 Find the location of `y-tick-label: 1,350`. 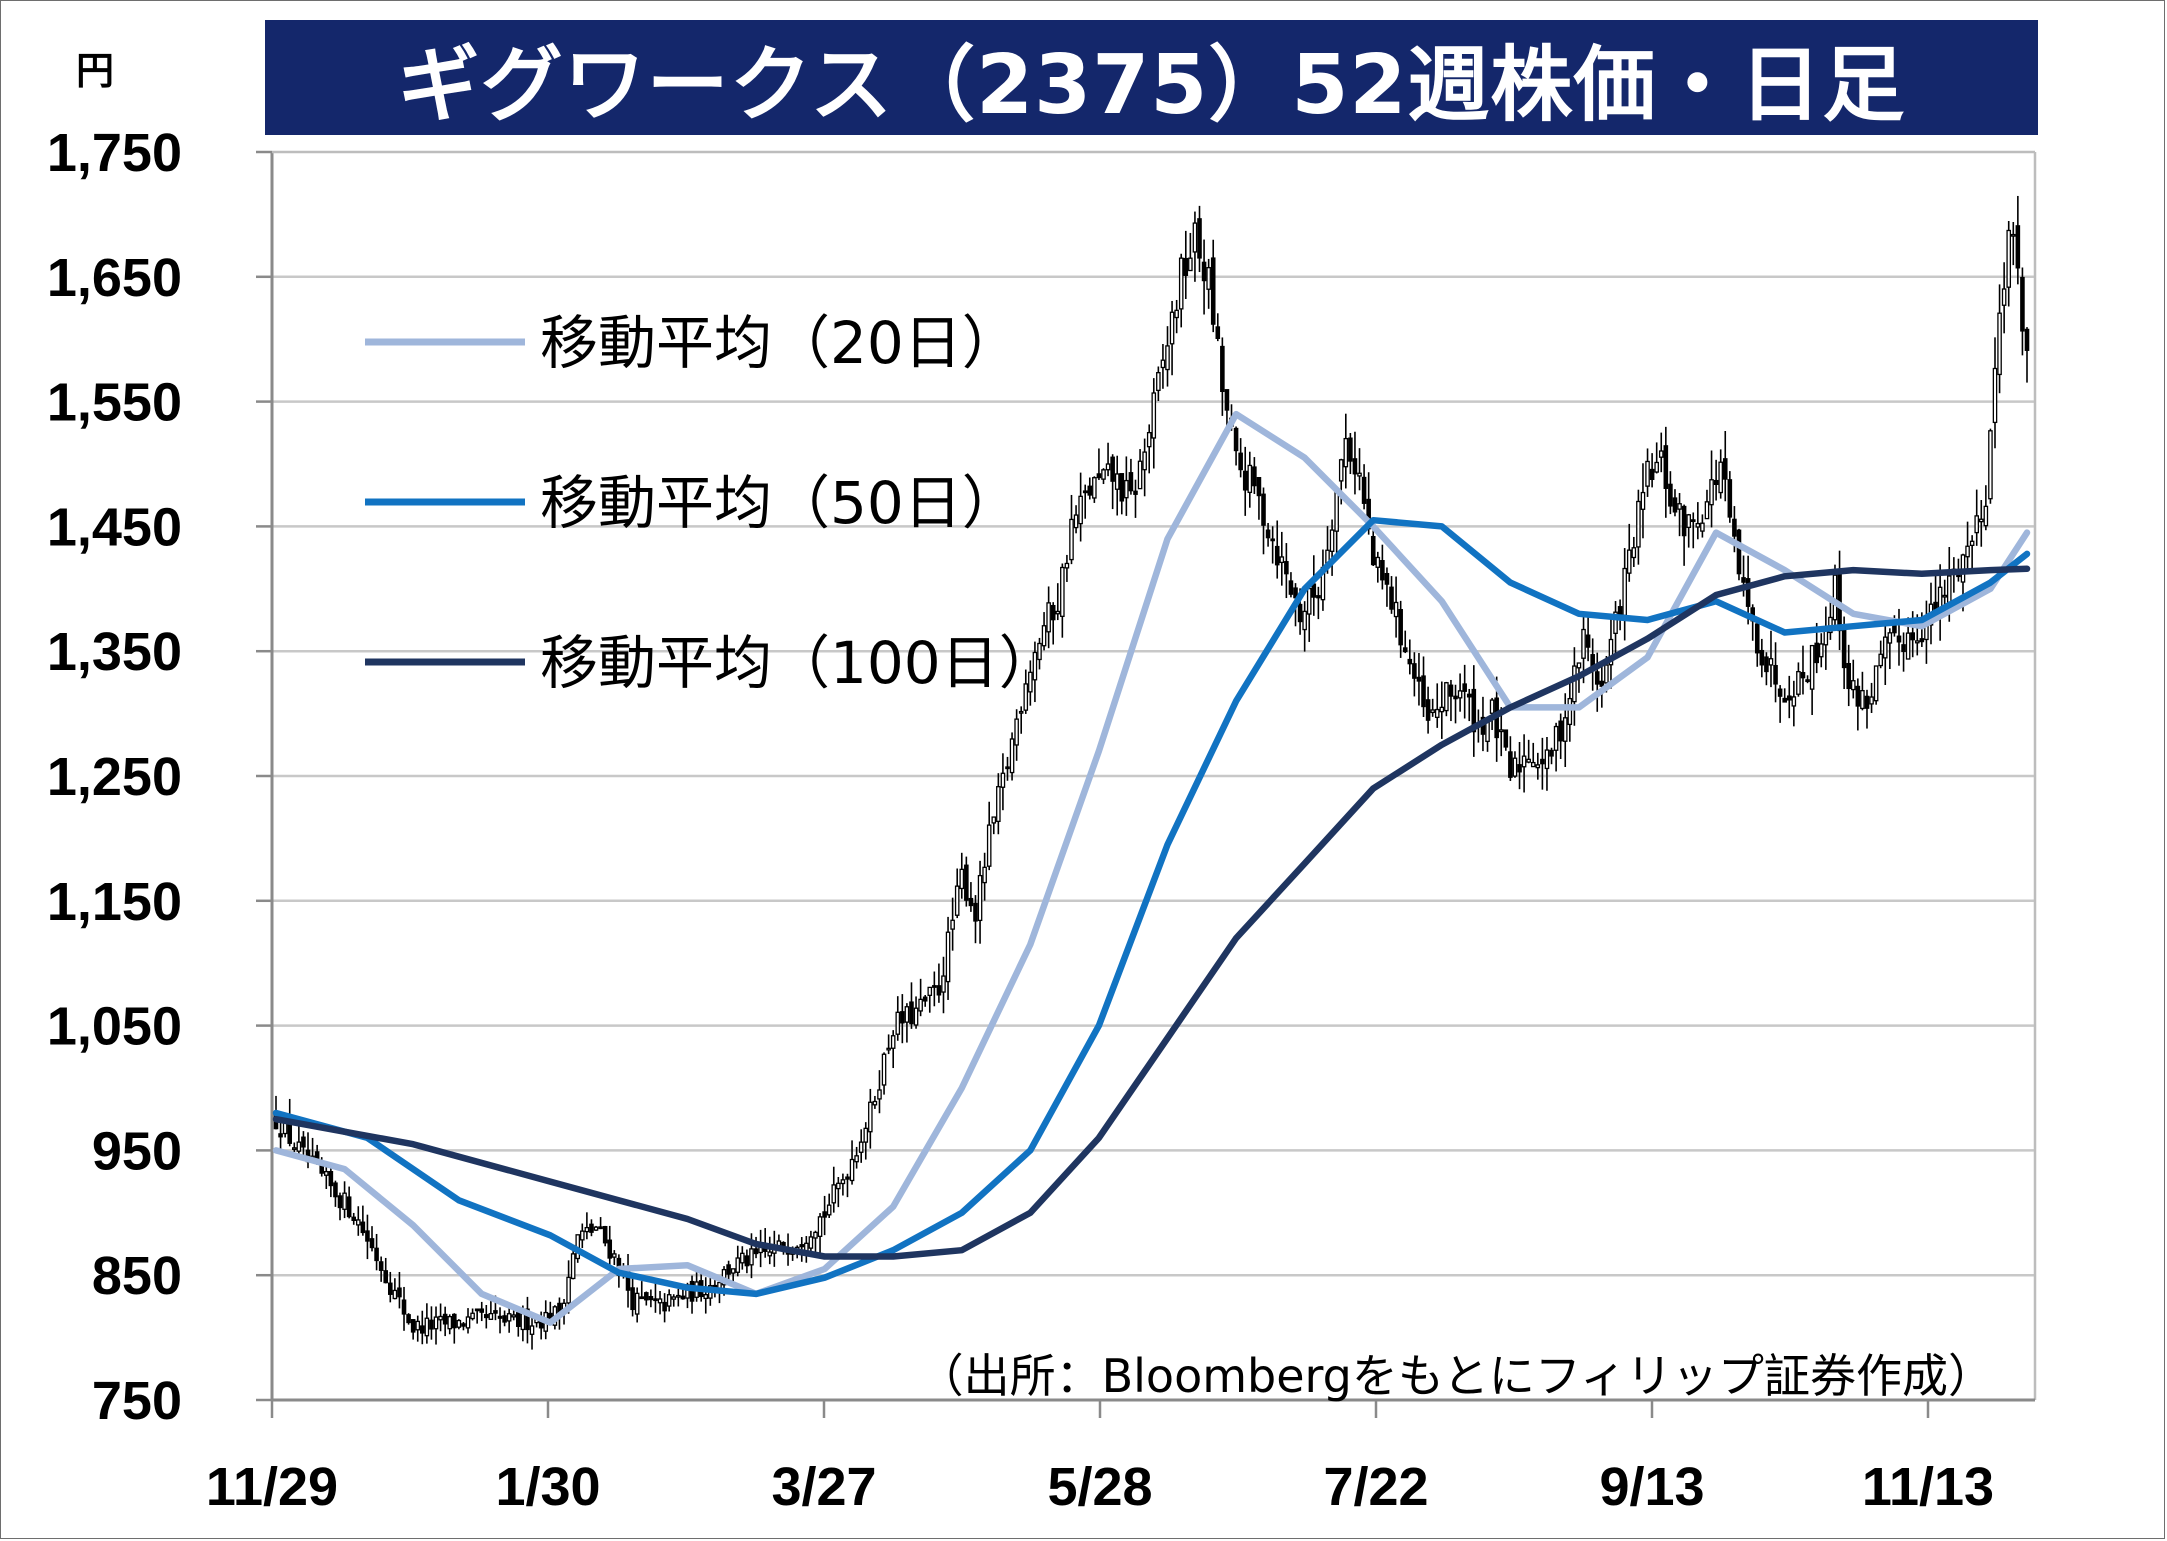

y-tick-label: 1,350 is located at coordinates (114, 652).